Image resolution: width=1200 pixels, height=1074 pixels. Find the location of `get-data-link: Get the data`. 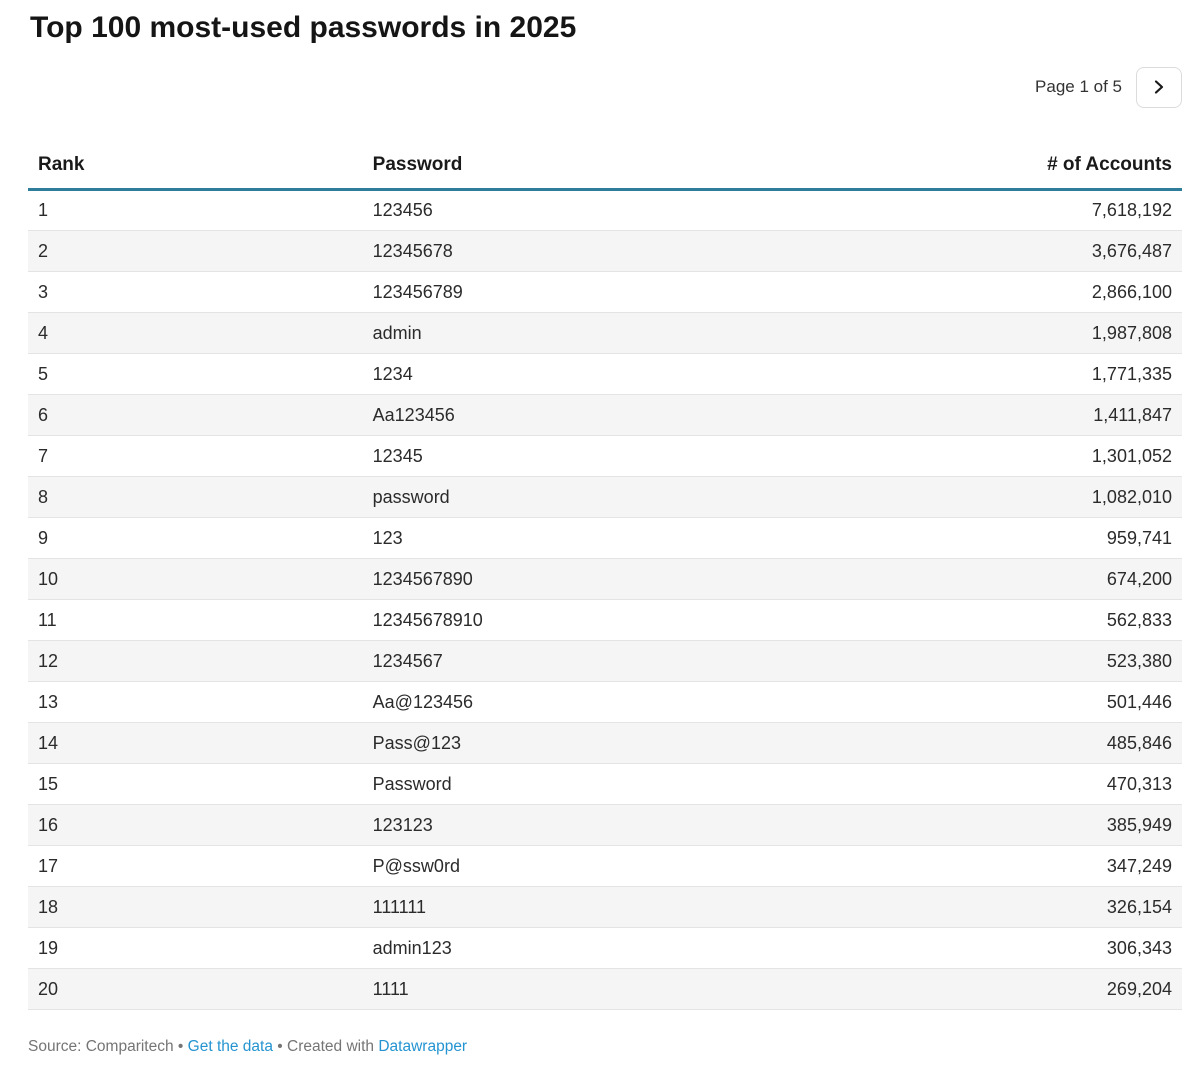

get-data-link: Get the data is located at coordinates (230, 1046).